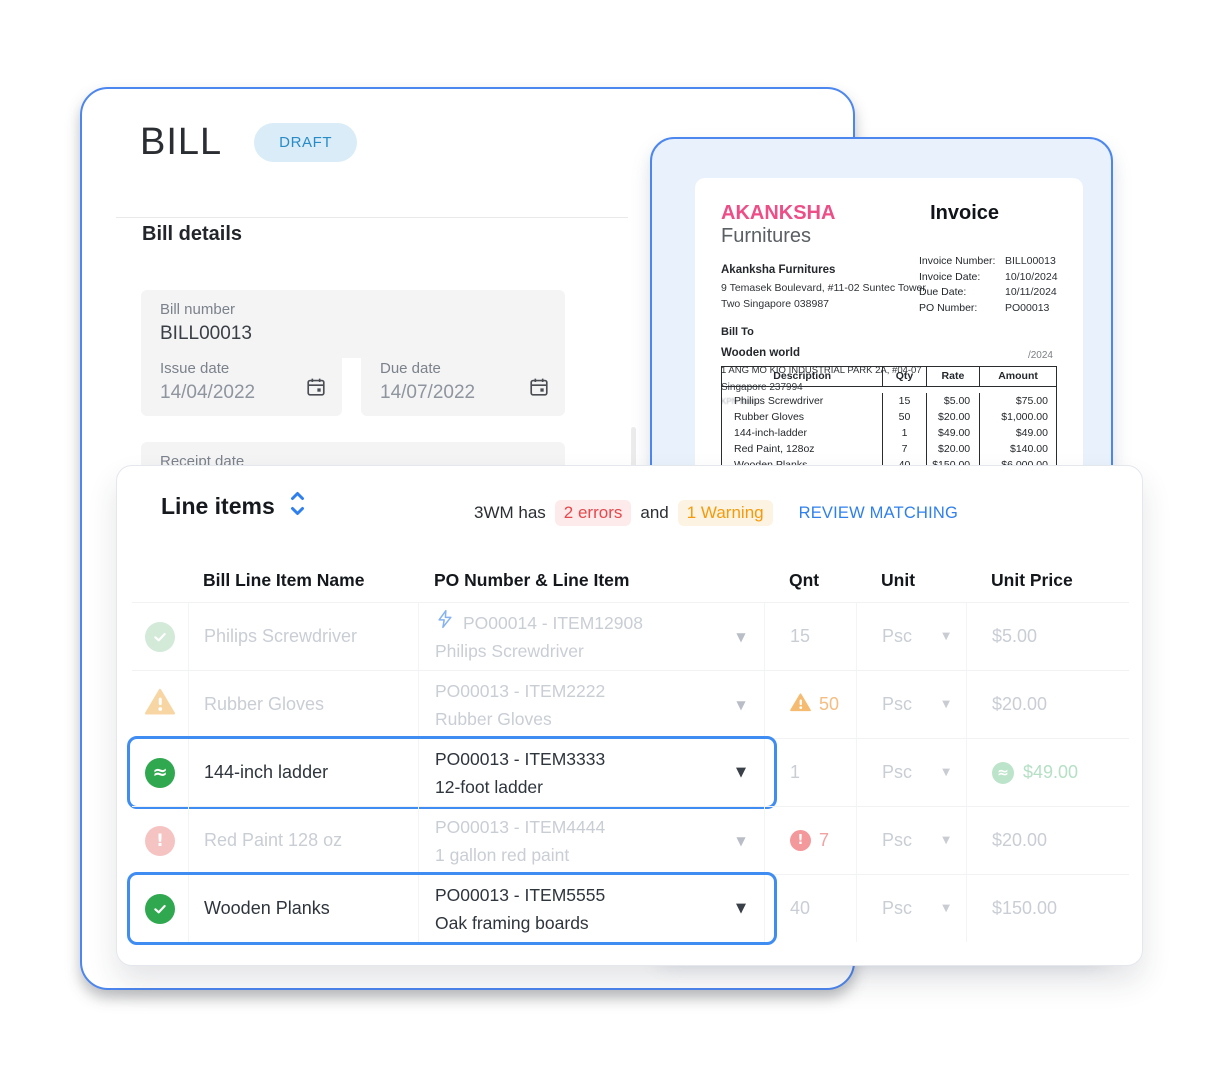  What do you see at coordinates (206, 333) in the screenshot?
I see `bill-number-value: BILL00013` at bounding box center [206, 333].